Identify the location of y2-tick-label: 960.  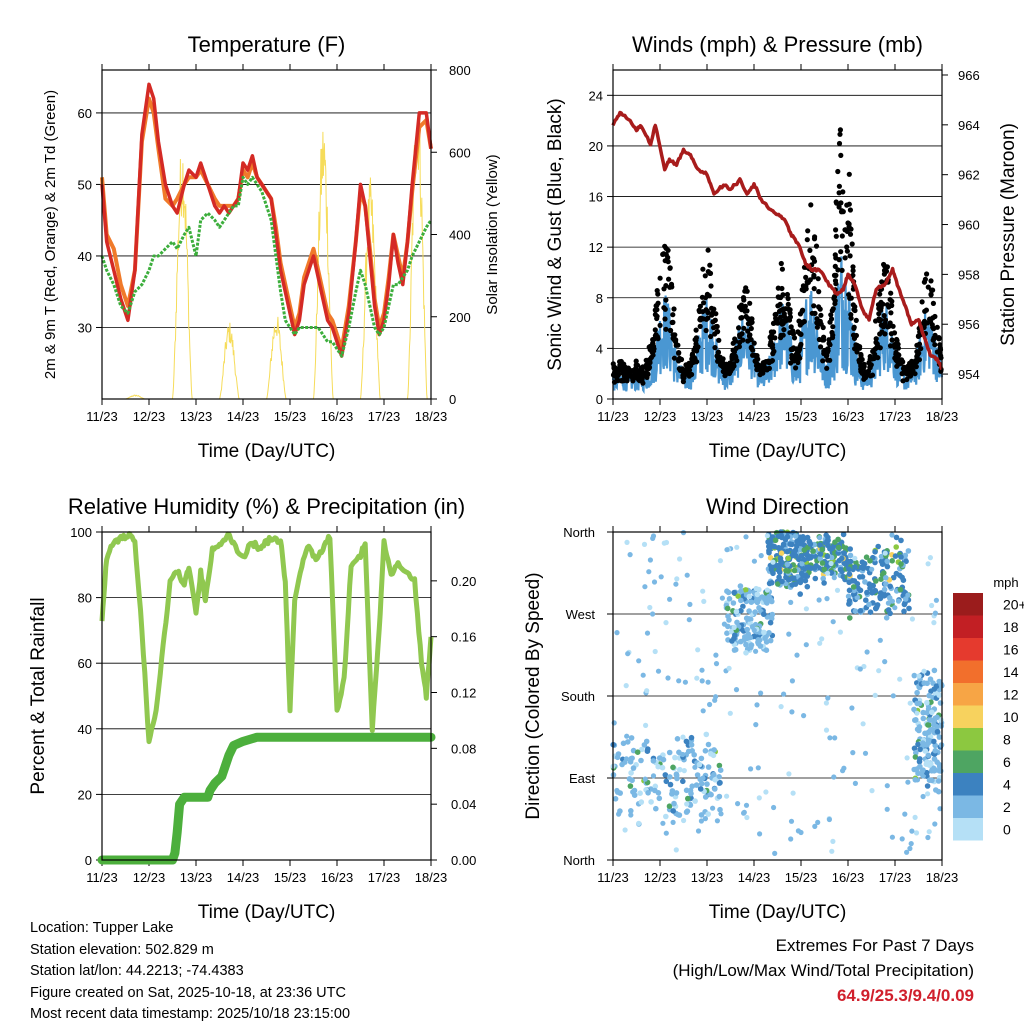
(969, 225).